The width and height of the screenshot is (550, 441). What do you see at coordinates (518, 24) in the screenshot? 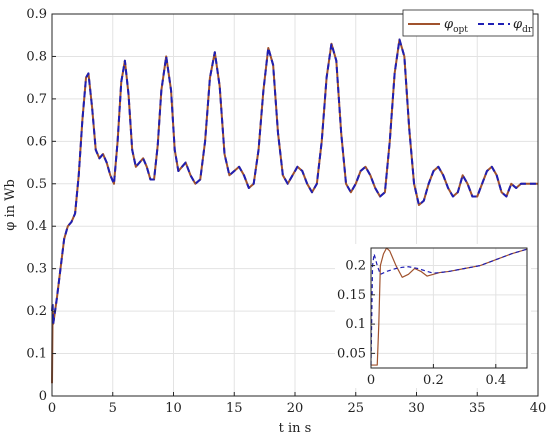
I see `legend-symbol-dr: φ` at bounding box center [518, 24].